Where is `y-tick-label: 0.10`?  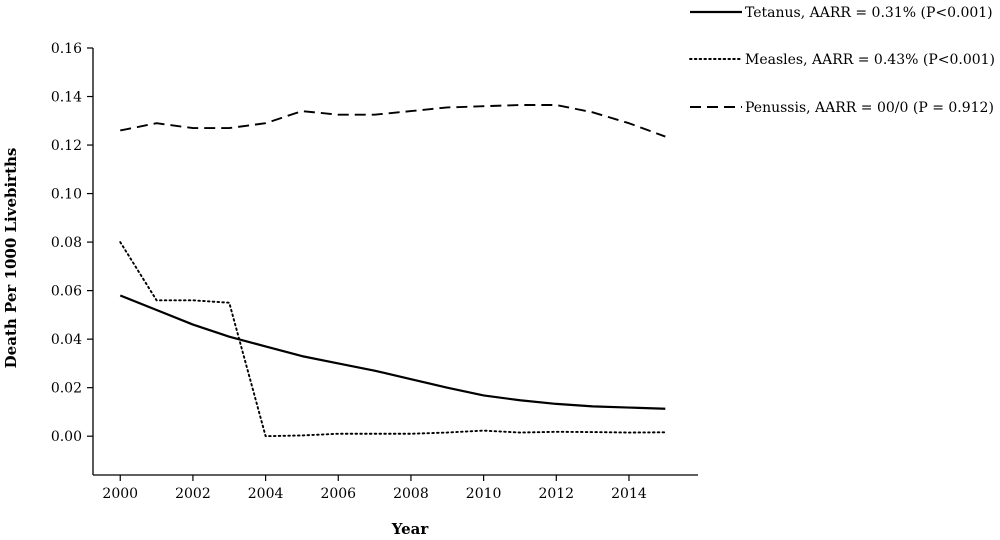
y-tick-label: 0.10 is located at coordinates (66, 195).